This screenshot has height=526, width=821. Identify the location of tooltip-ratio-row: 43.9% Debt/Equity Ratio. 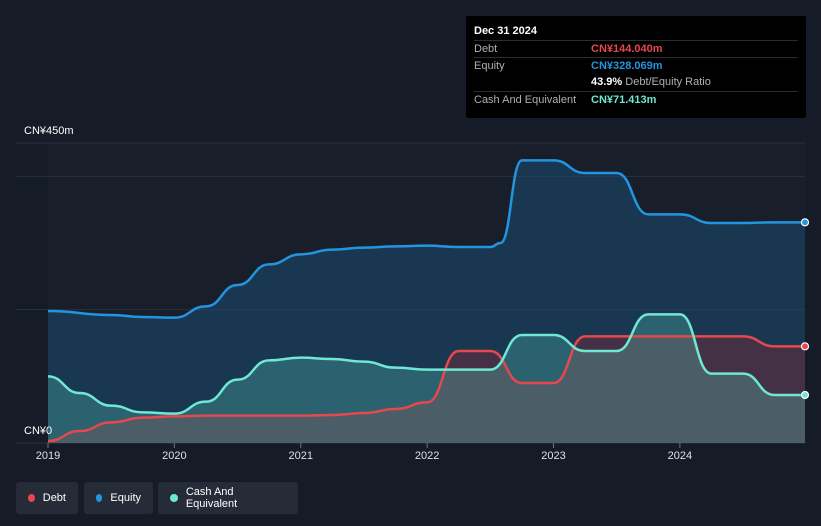
(636, 82).